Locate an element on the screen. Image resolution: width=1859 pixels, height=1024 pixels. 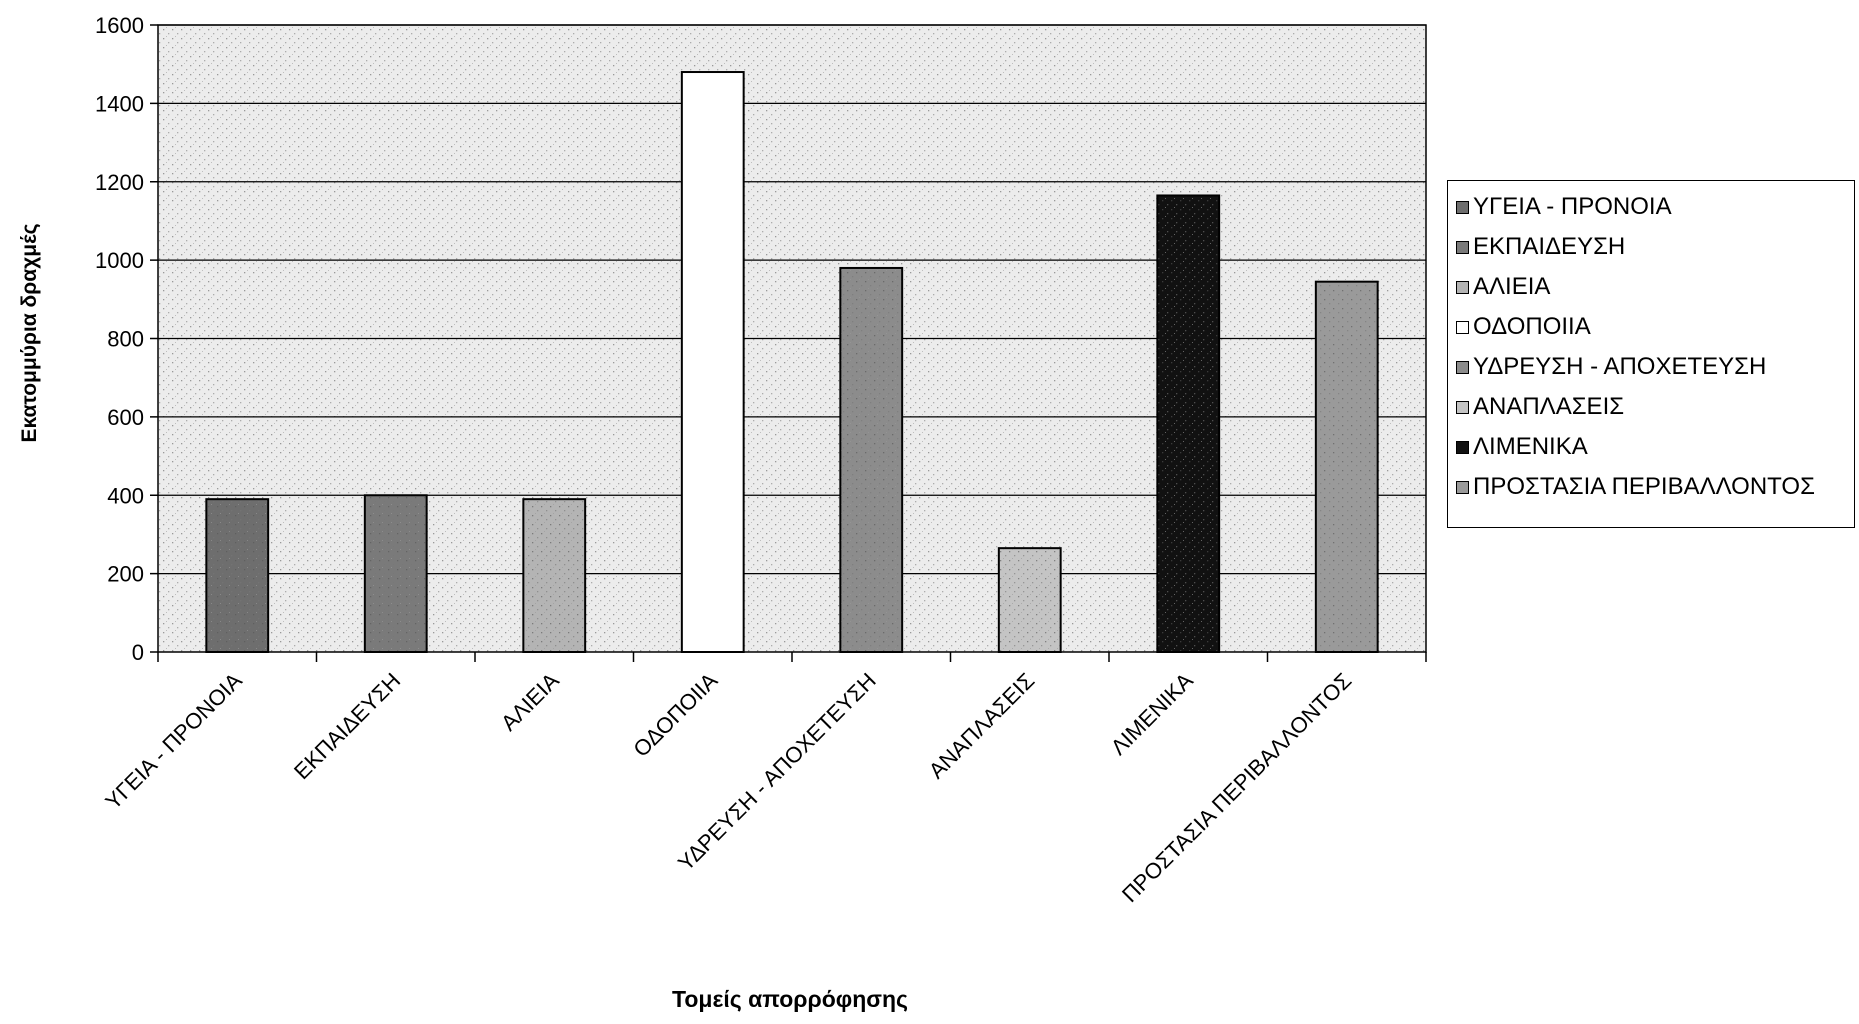
legend-label: ΛΙΜΕΝΙΚΑ is located at coordinates (1530, 446).